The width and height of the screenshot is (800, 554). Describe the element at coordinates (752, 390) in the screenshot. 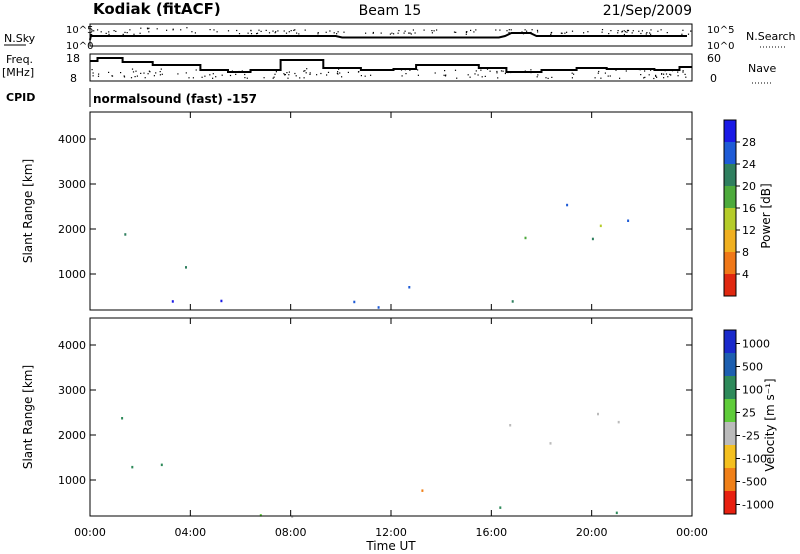

I see `colorbar-tick-label: 100` at that location.